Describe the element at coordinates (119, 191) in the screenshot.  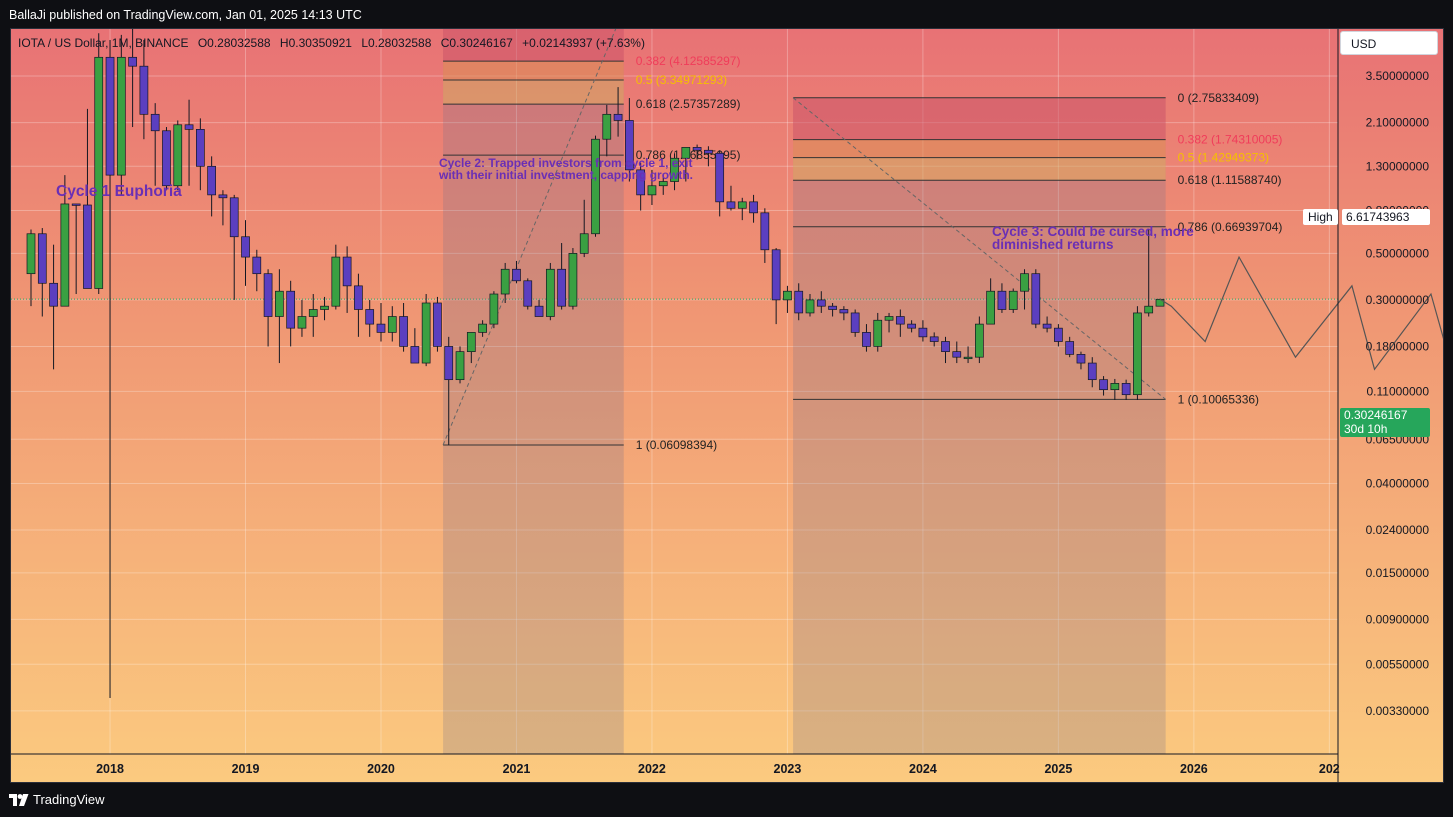
I see `note-cycle1: Cycle 1 Euphoria` at that location.